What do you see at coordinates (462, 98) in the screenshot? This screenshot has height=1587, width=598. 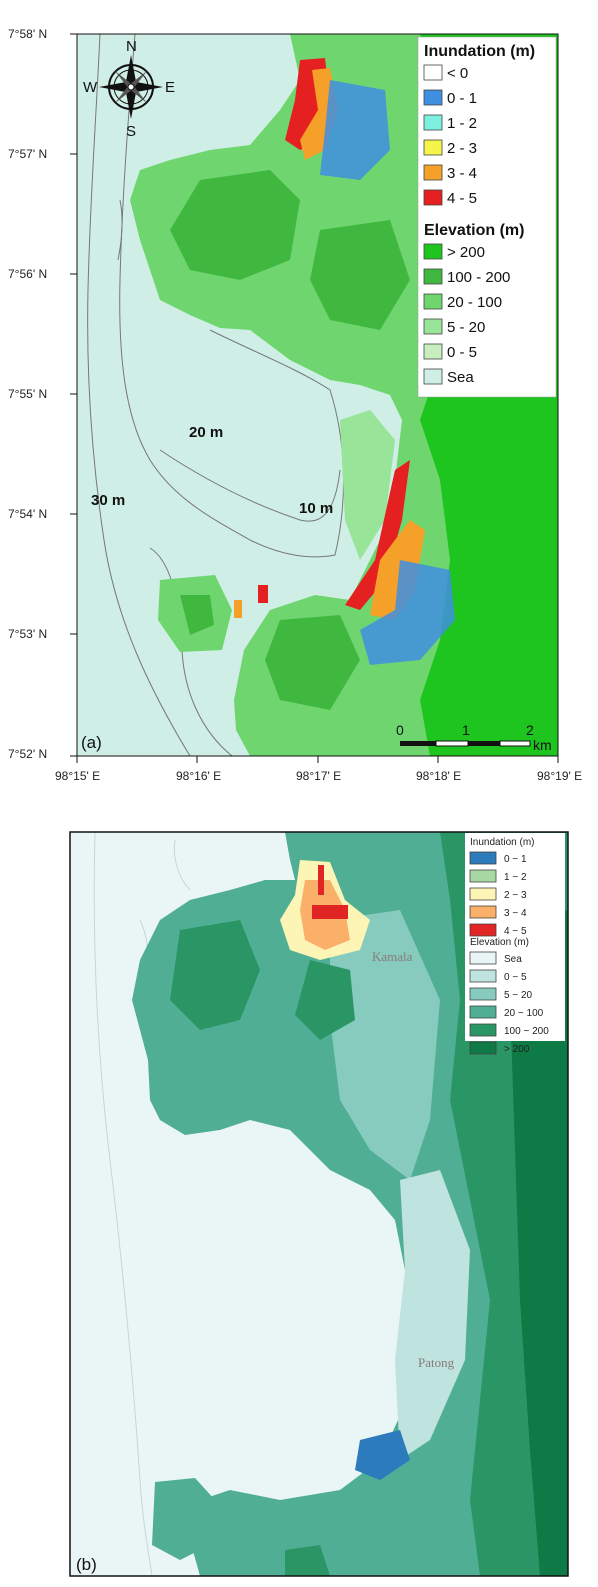 I see `legend-a-inundation-label: 0 - 1` at bounding box center [462, 98].